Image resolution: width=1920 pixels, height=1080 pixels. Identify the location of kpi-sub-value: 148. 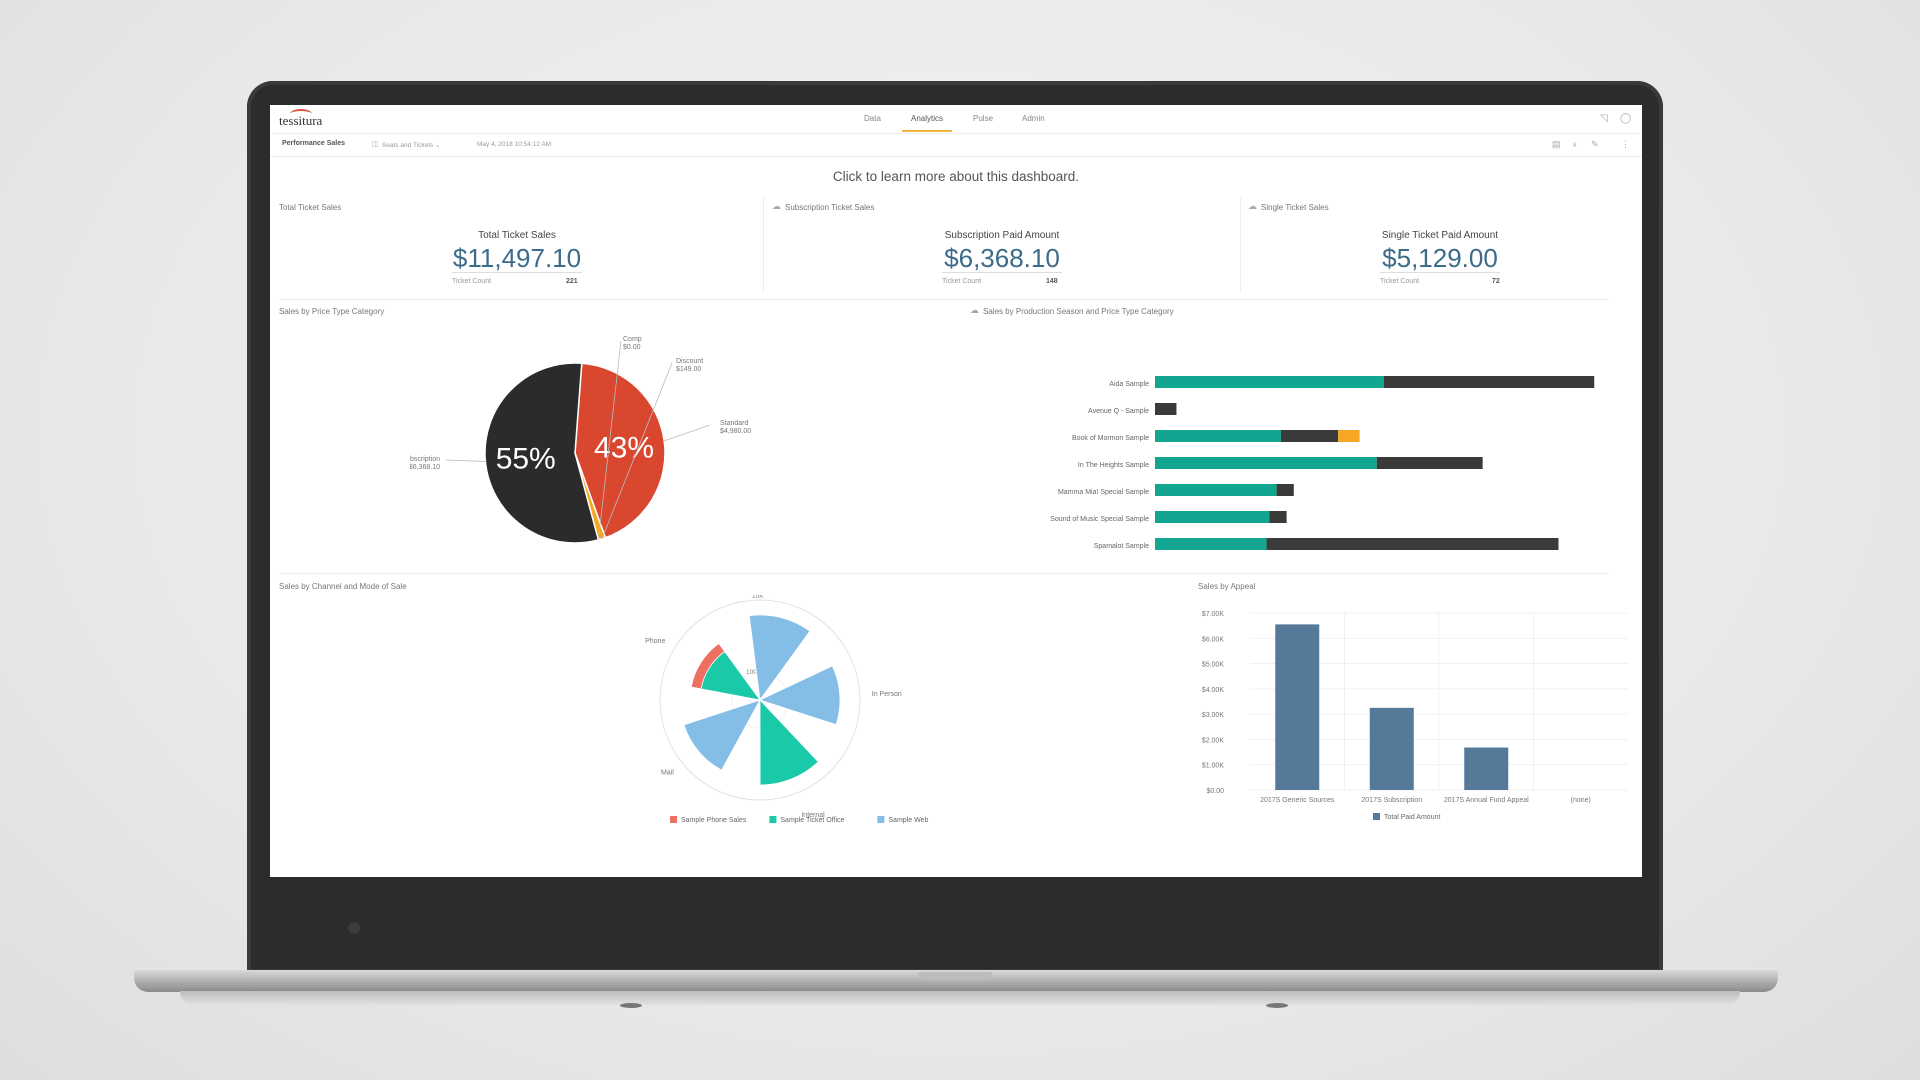
(1052, 281).